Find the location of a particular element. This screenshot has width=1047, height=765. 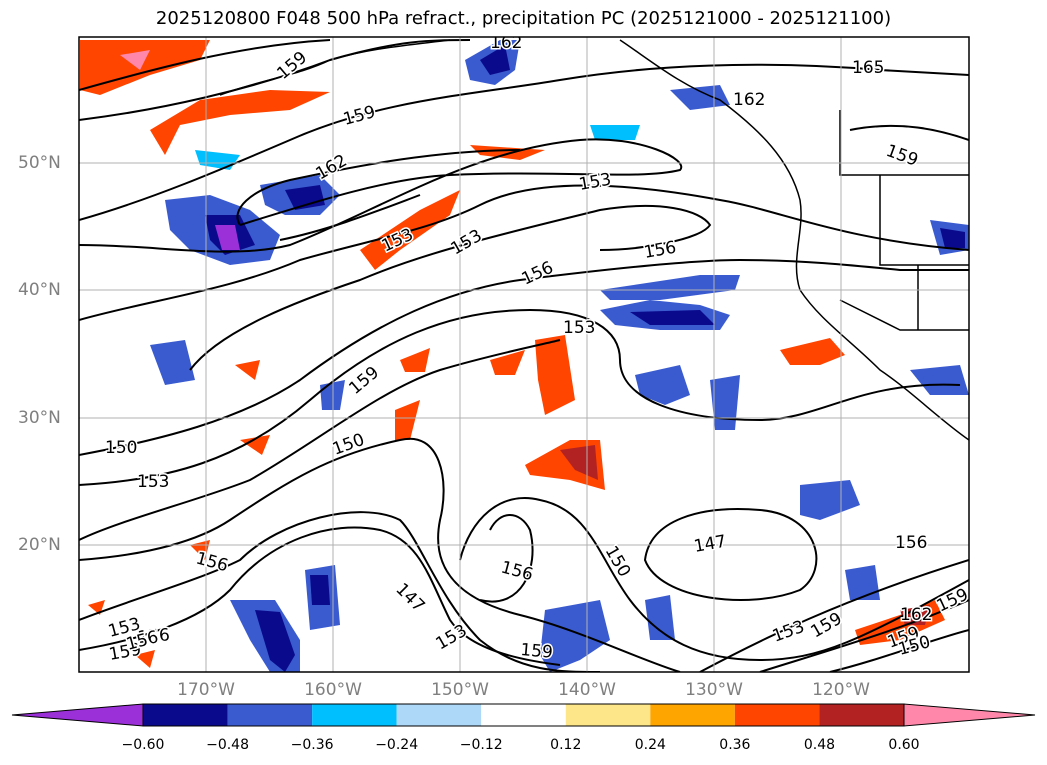

lat-label: 20°N is located at coordinates (39, 545).